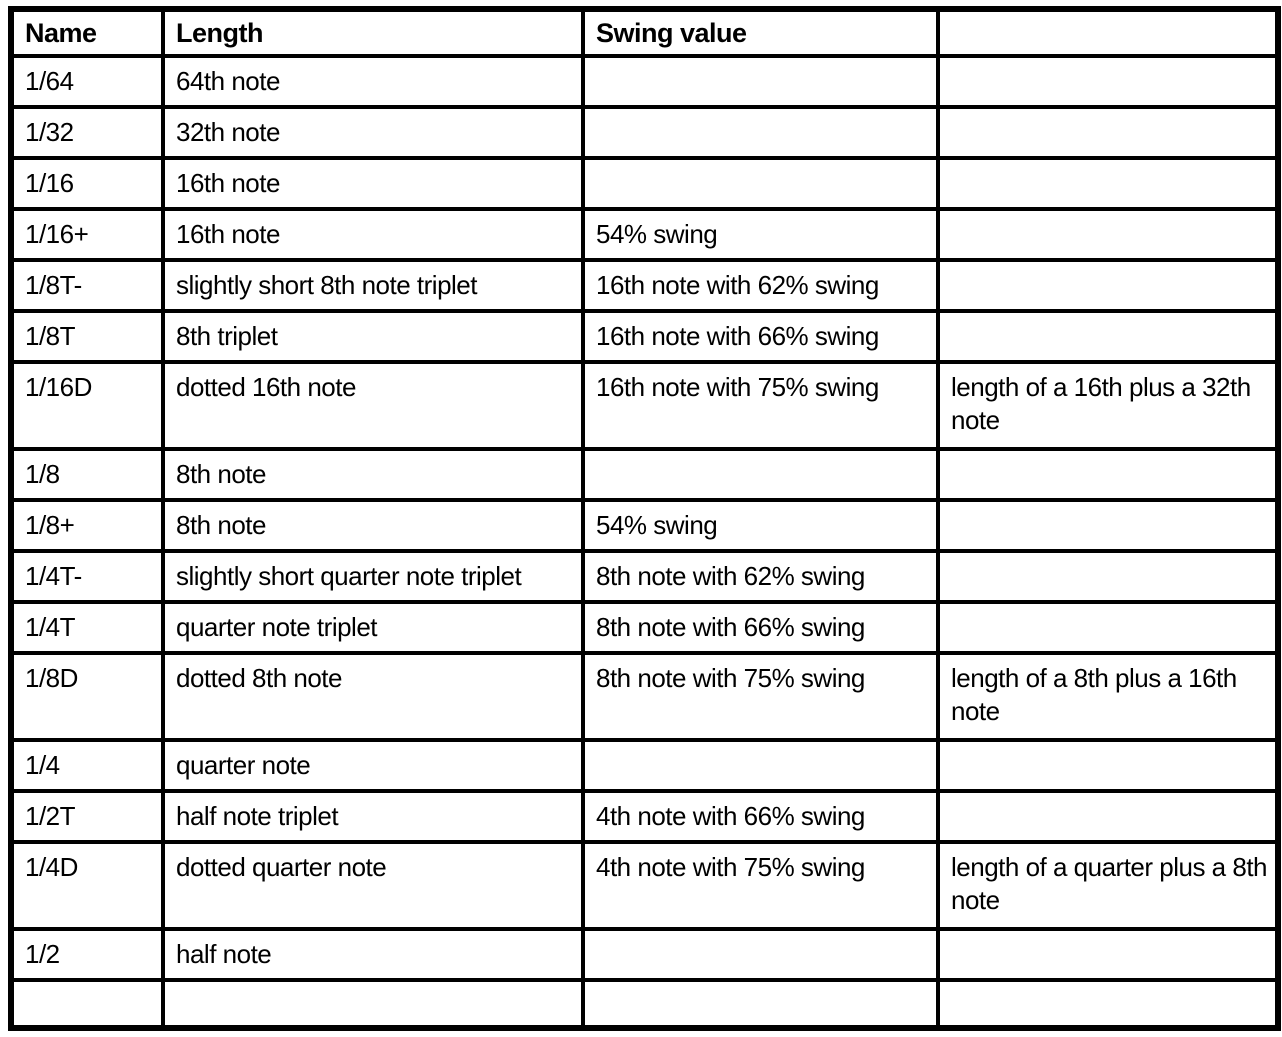 The image size is (1282, 1037). I want to click on table-cell: 64th note, so click(373, 81).